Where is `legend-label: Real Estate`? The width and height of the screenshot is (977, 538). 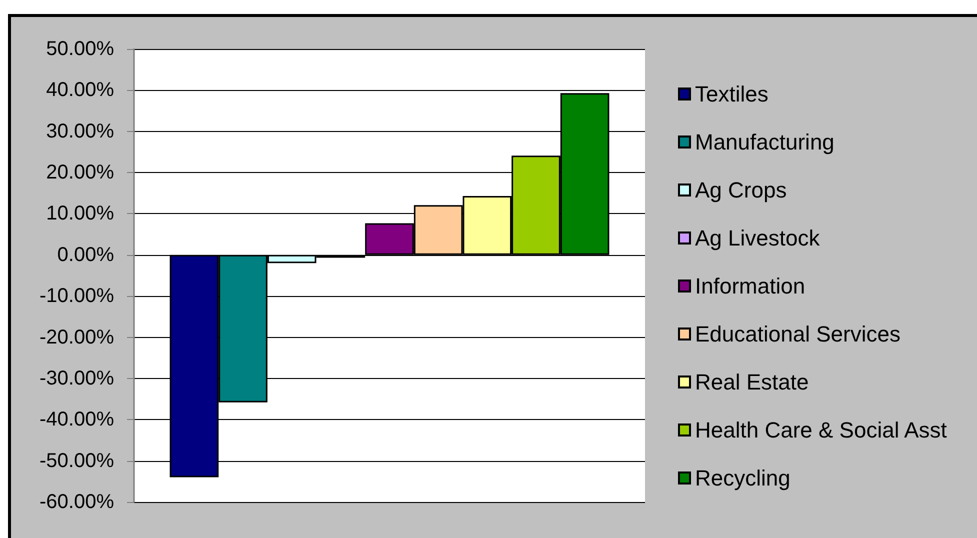
legend-label: Real Estate is located at coordinates (752, 382).